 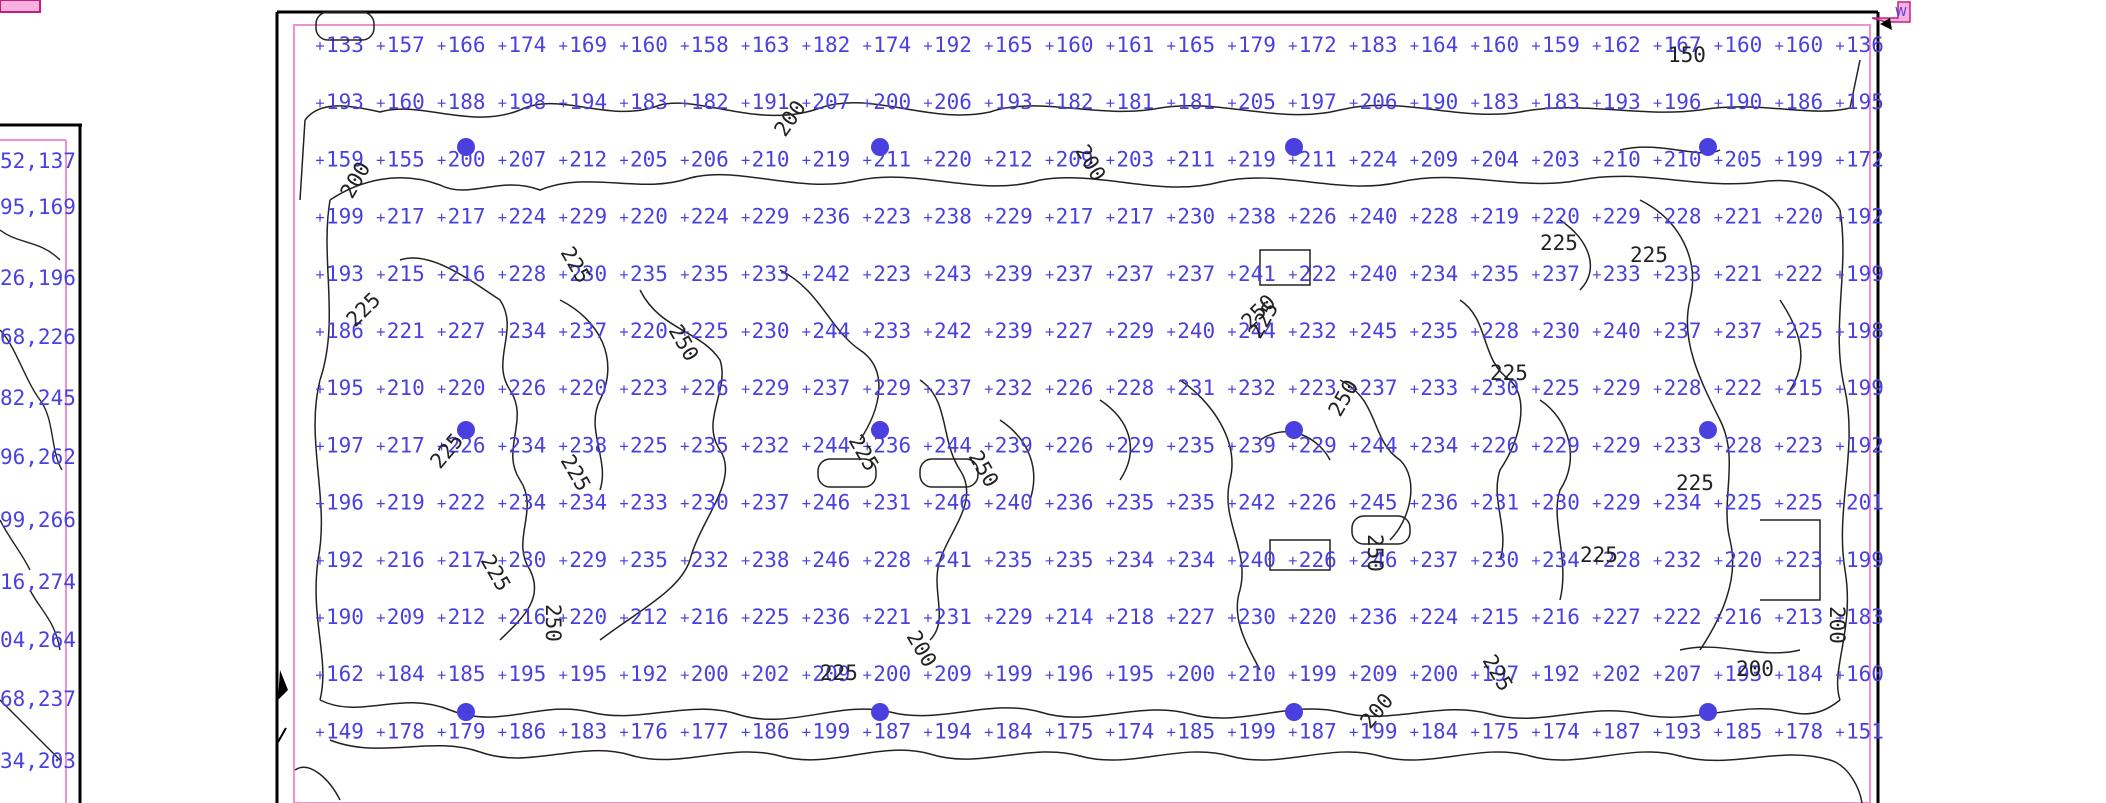 I want to click on grid-value: 197, so click(x=1318, y=102).